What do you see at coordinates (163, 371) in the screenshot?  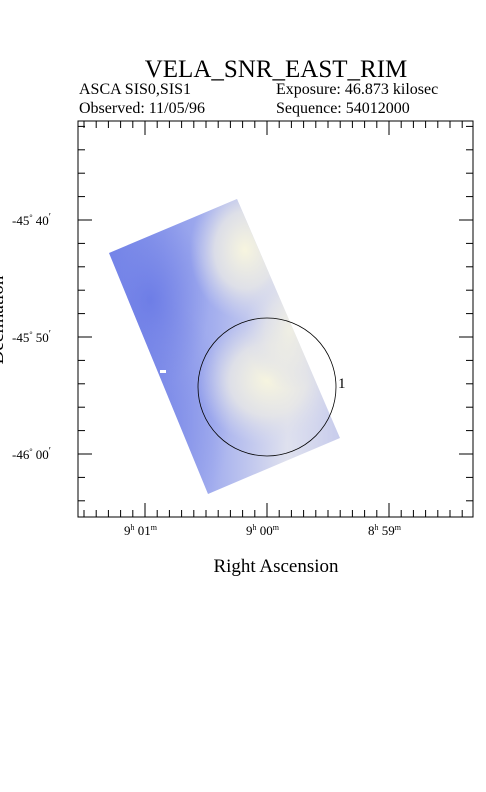 I see `image-gap` at bounding box center [163, 371].